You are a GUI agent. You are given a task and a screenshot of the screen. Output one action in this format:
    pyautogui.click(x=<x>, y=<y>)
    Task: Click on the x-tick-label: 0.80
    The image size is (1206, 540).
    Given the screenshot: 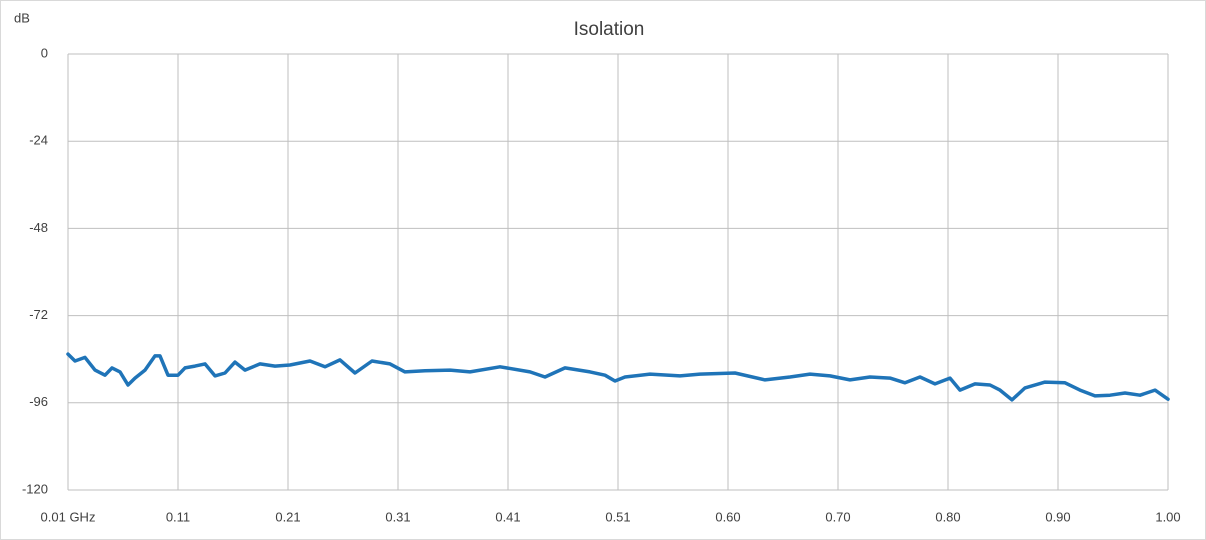 What is the action you would take?
    pyautogui.click(x=947, y=516)
    